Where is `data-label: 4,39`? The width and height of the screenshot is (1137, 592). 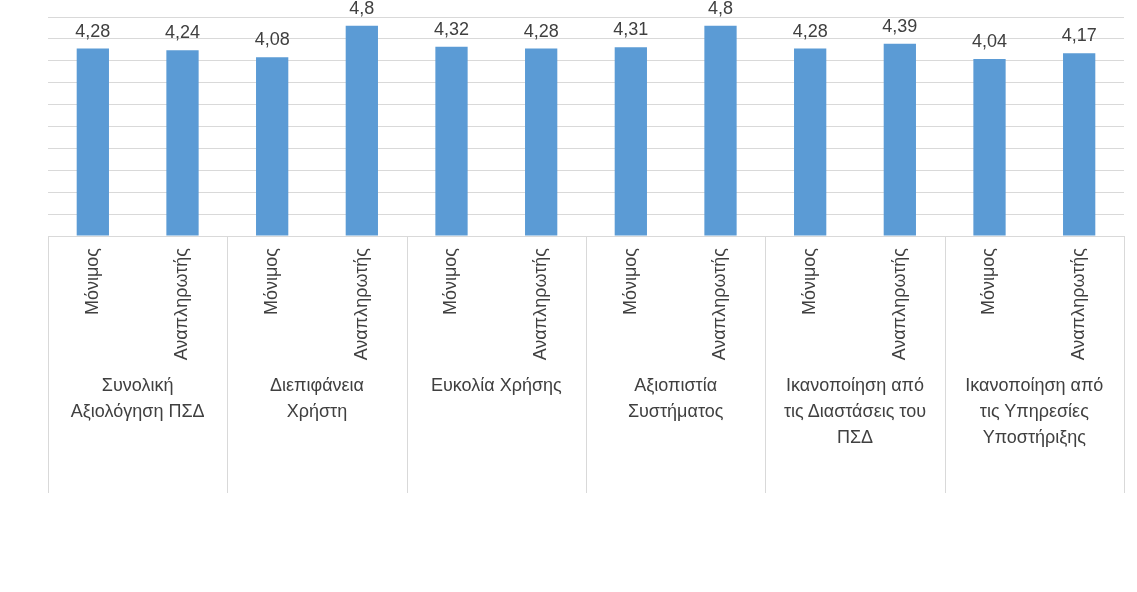 data-label: 4,39 is located at coordinates (900, 25).